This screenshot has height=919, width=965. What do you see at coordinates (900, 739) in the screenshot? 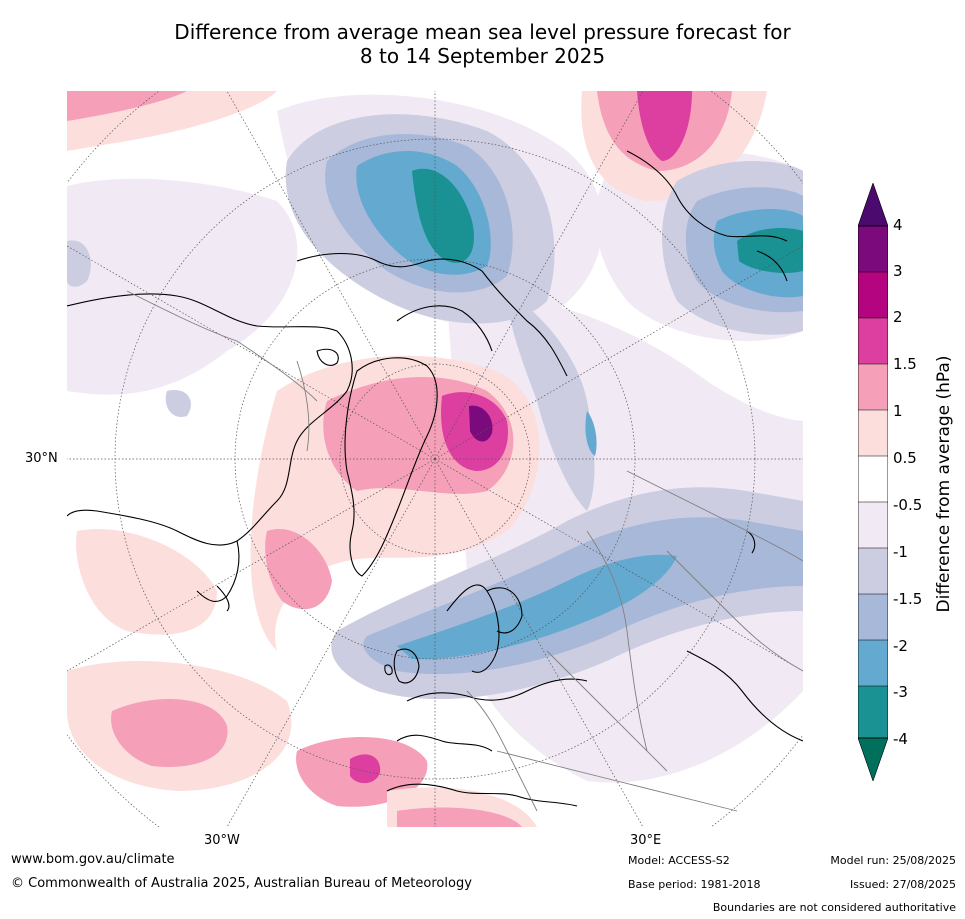
I see `colorbar-tick-label: -4` at bounding box center [900, 739].